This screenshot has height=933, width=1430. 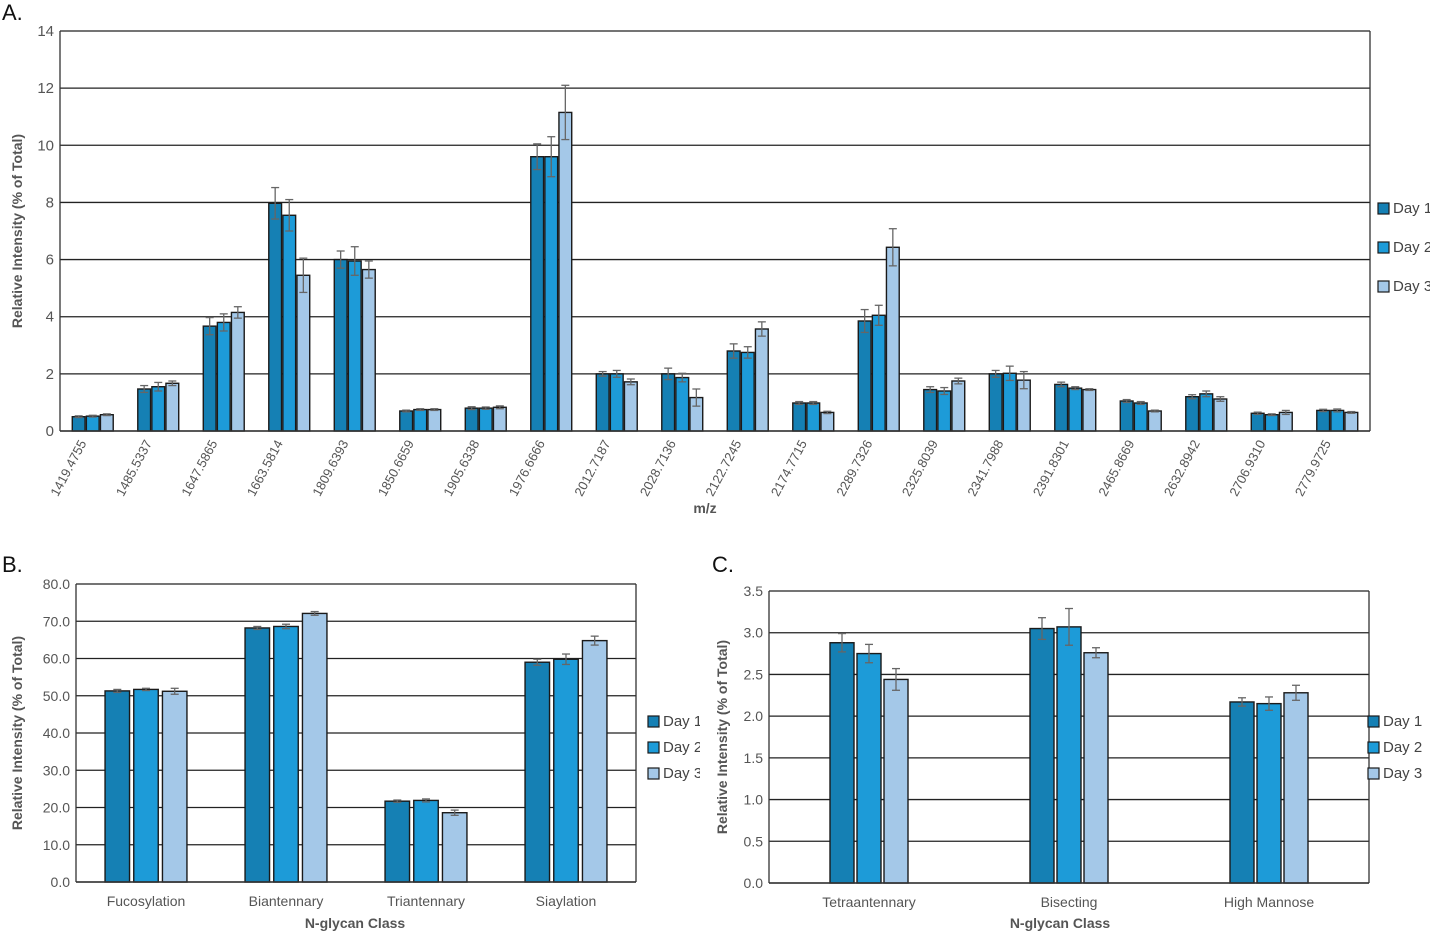 What do you see at coordinates (789, 467) in the screenshot?
I see `x-tick-label: 2174.7715` at bounding box center [789, 467].